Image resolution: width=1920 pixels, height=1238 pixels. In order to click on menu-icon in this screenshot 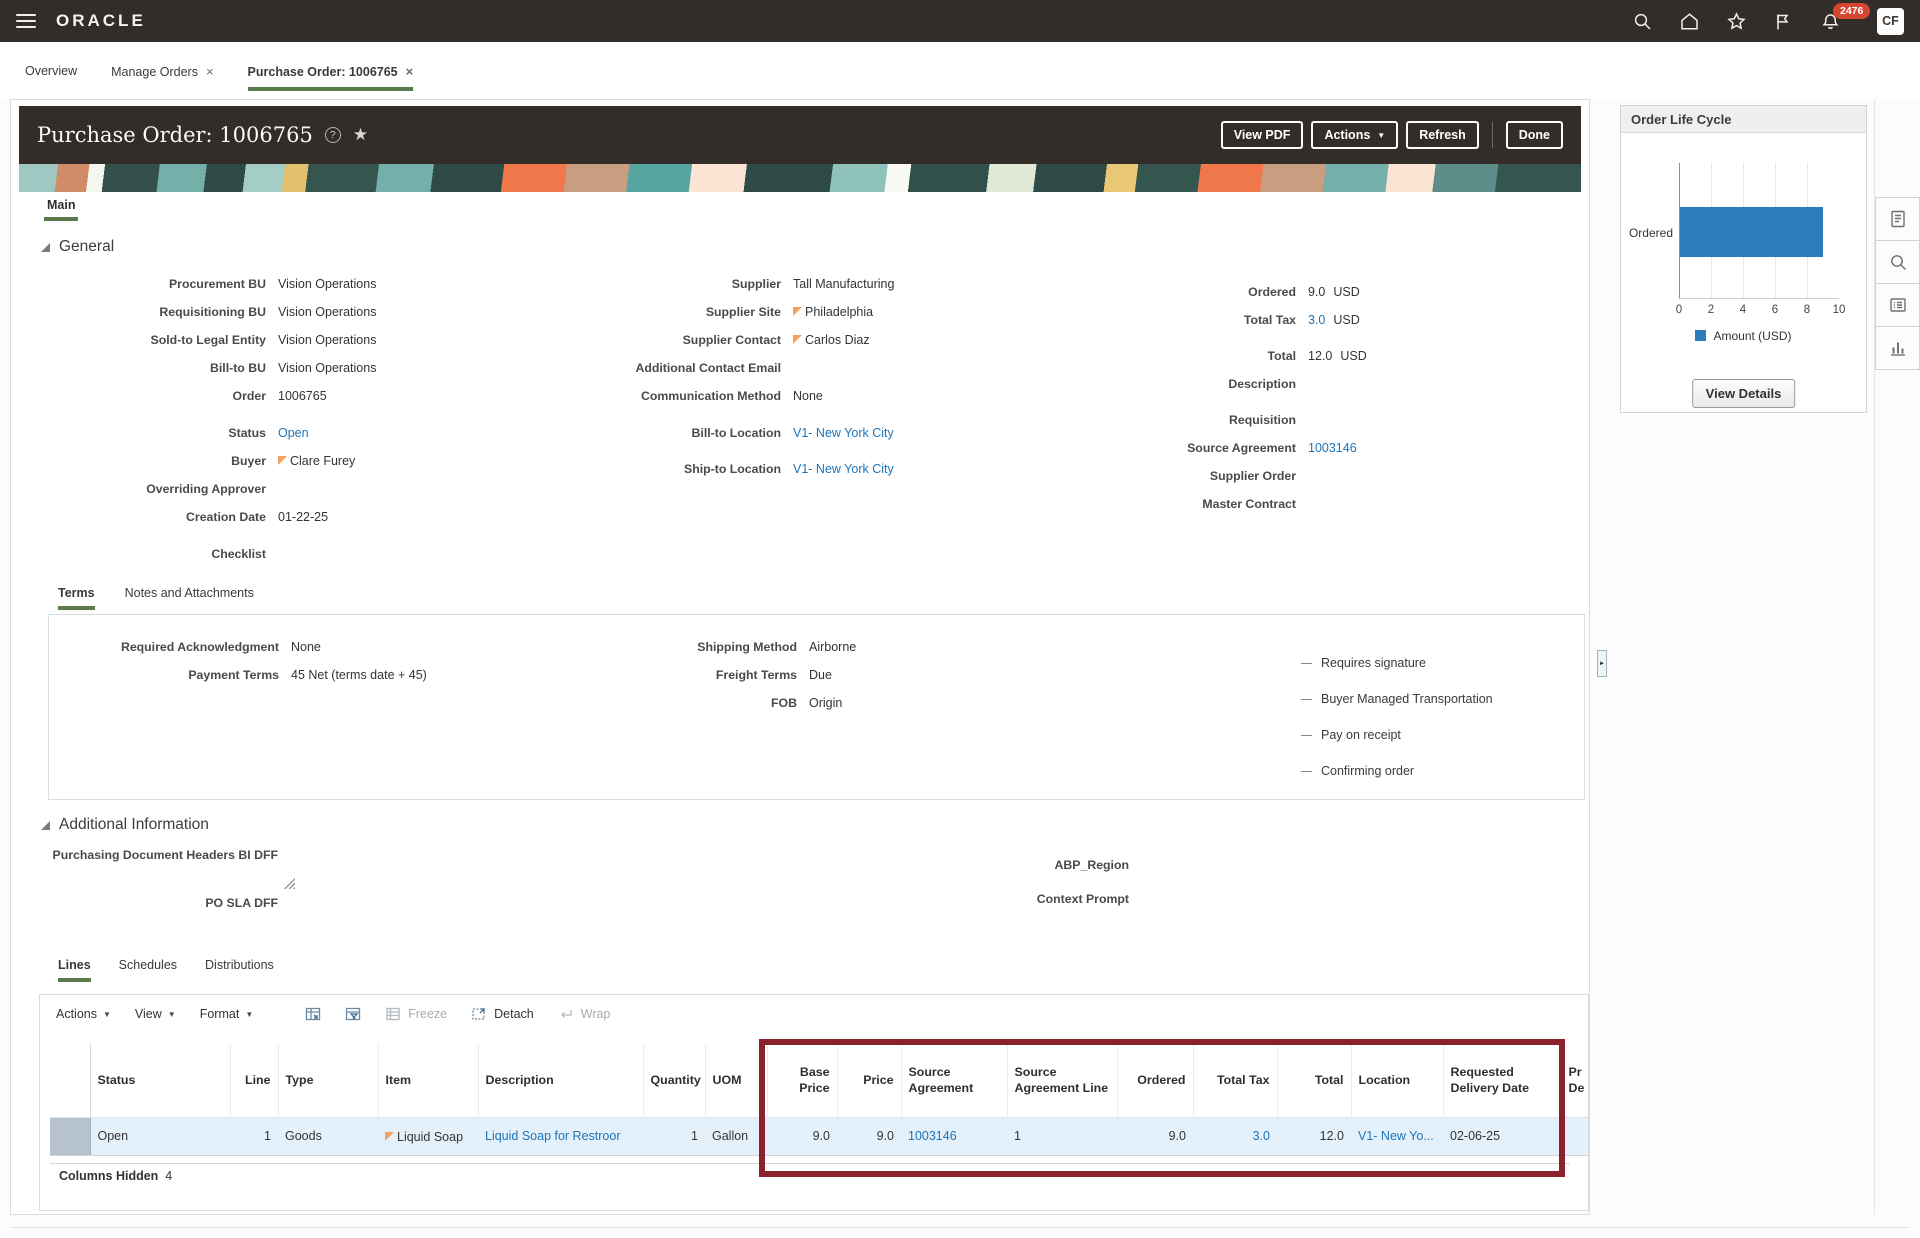, I will do `click(26, 21)`.